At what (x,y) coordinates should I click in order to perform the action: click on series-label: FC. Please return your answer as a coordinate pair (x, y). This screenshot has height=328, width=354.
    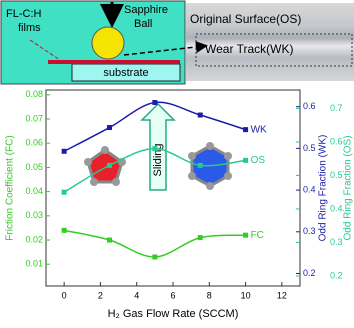
    Looking at the image, I should click on (257, 235).